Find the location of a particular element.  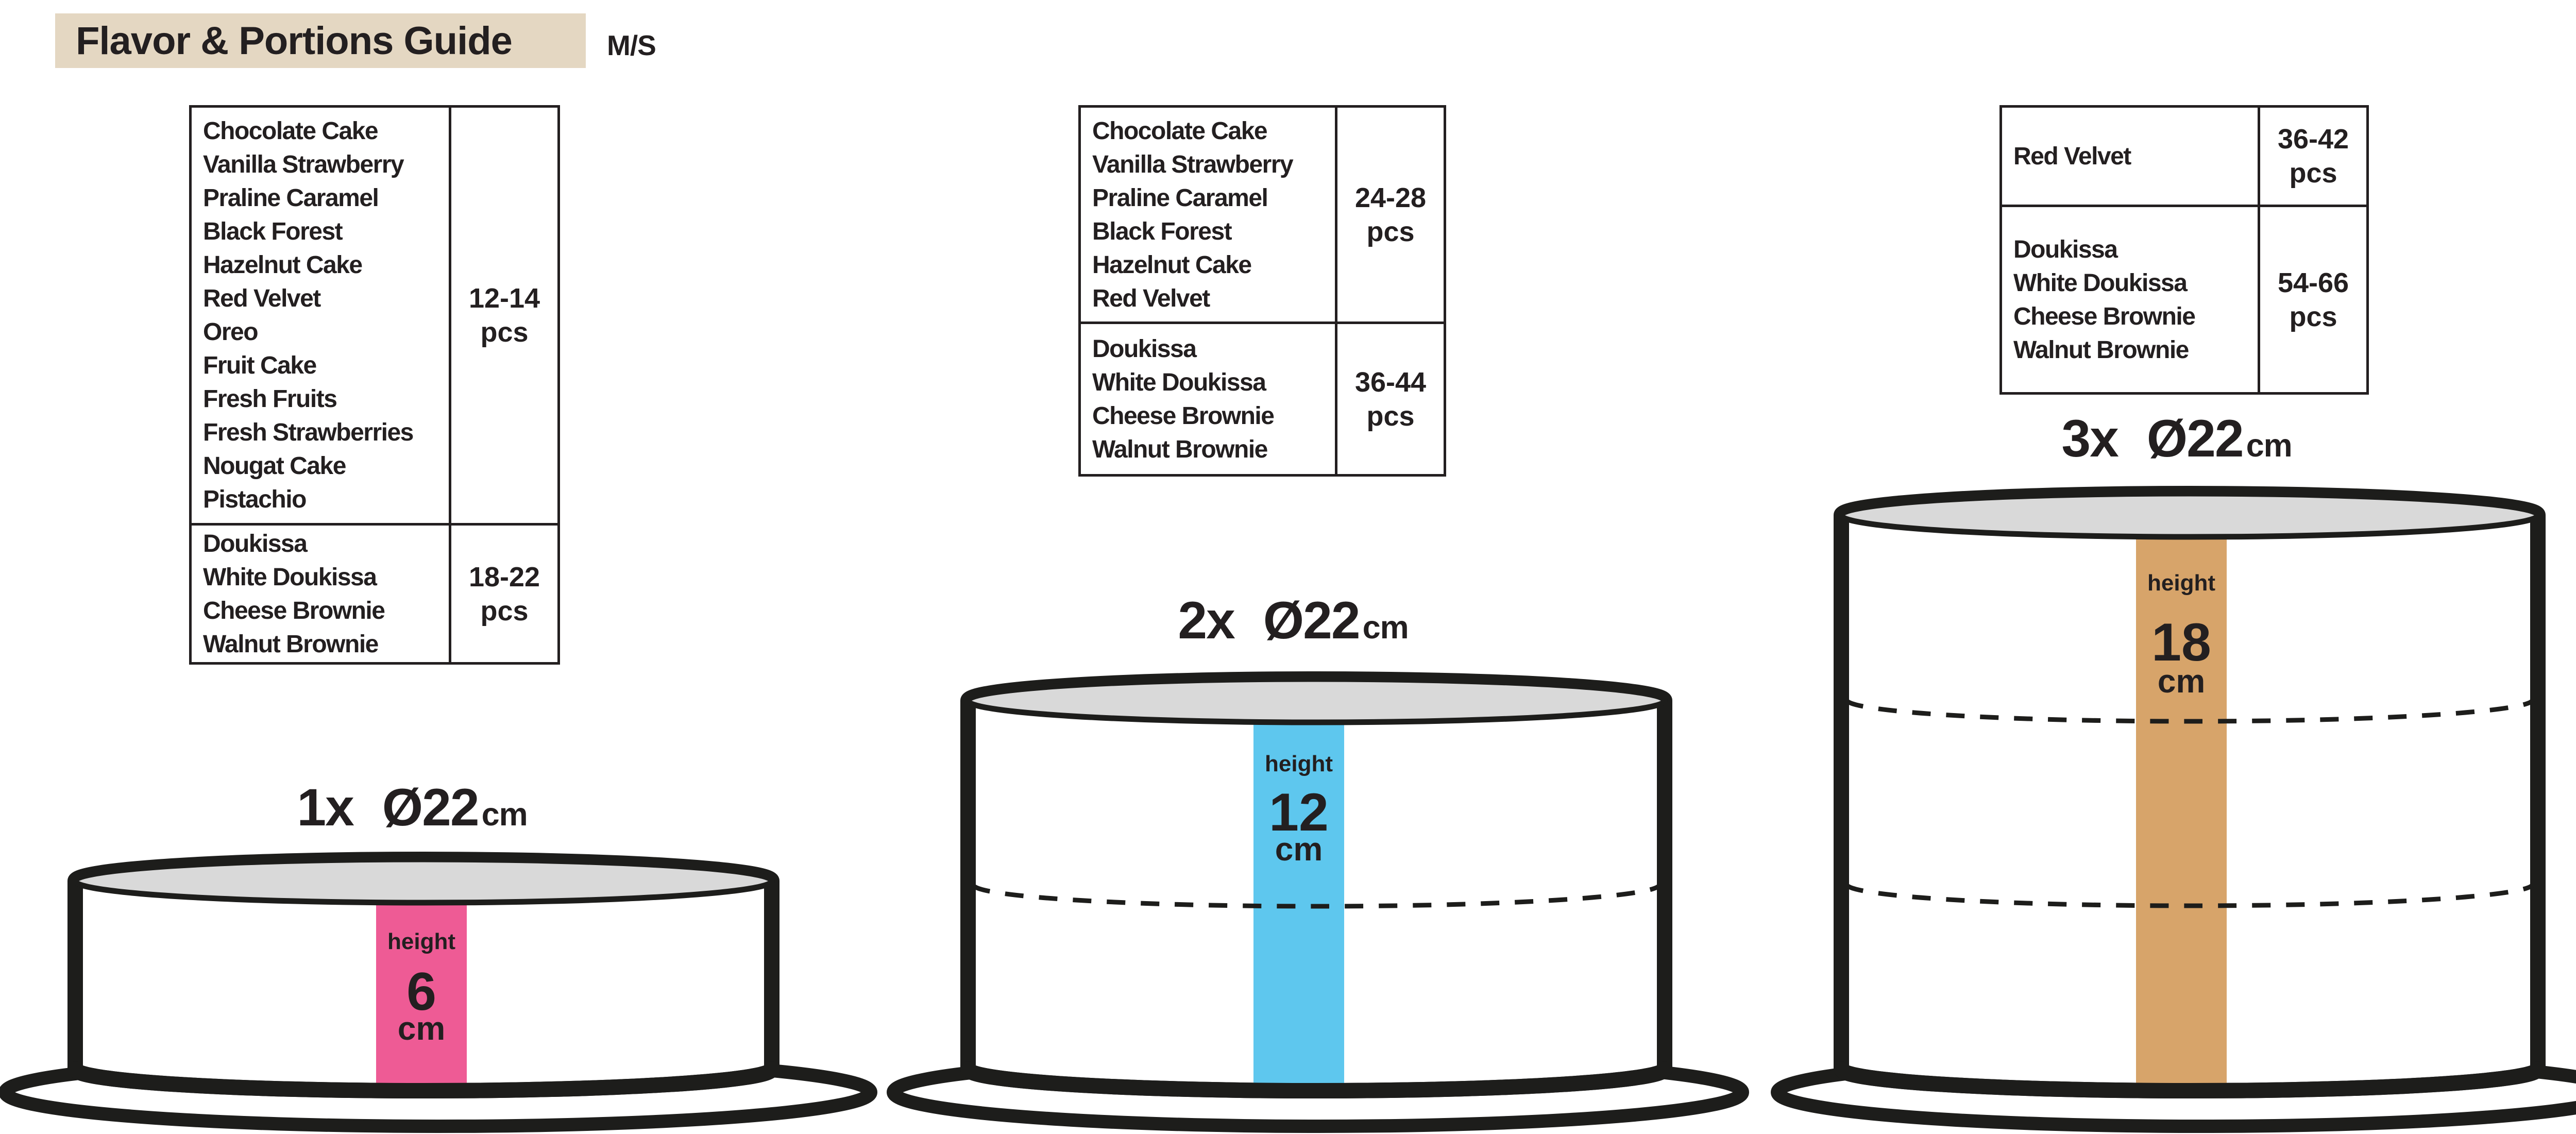

portions-range: 54-66 is located at coordinates (2313, 282).